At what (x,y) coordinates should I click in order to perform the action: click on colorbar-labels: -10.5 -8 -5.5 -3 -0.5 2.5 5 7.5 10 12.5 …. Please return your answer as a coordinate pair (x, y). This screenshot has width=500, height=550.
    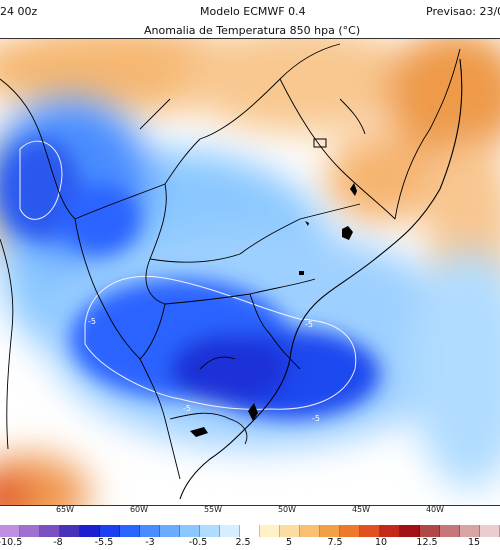
    Looking at the image, I should click on (250, 543).